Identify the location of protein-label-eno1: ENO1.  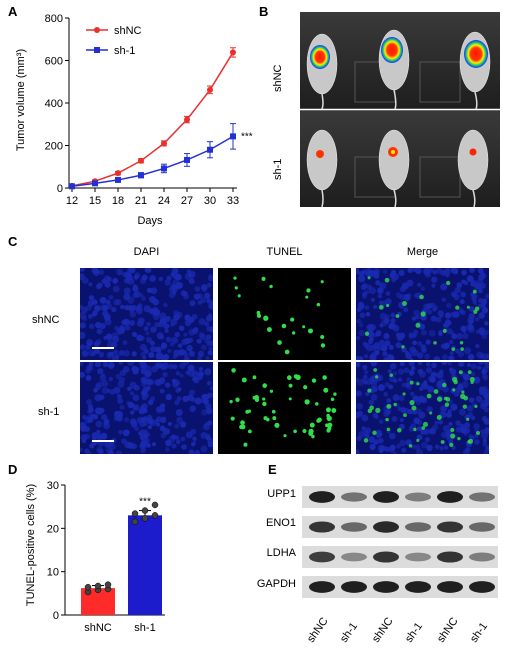
(281, 523).